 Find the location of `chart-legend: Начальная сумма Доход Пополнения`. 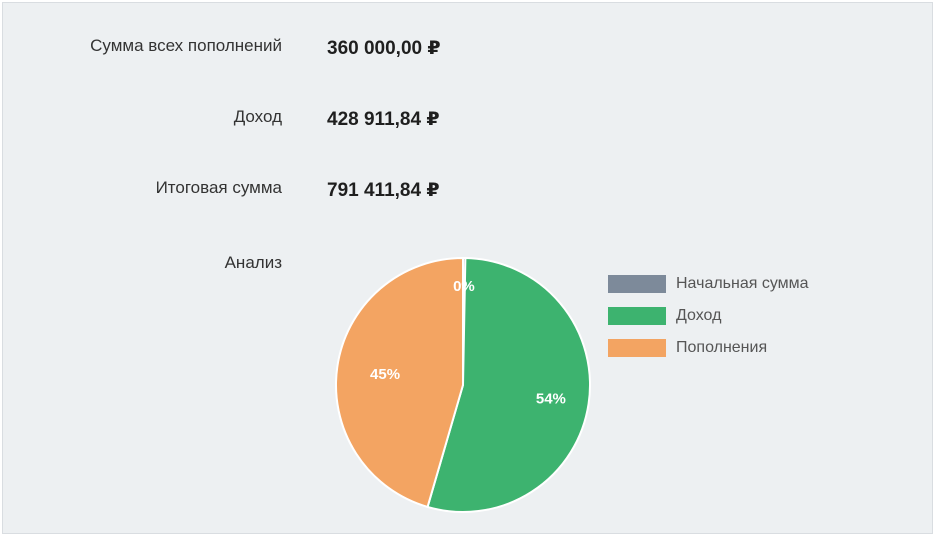

chart-legend: Начальная сумма Доход Пополнения is located at coordinates (708, 316).